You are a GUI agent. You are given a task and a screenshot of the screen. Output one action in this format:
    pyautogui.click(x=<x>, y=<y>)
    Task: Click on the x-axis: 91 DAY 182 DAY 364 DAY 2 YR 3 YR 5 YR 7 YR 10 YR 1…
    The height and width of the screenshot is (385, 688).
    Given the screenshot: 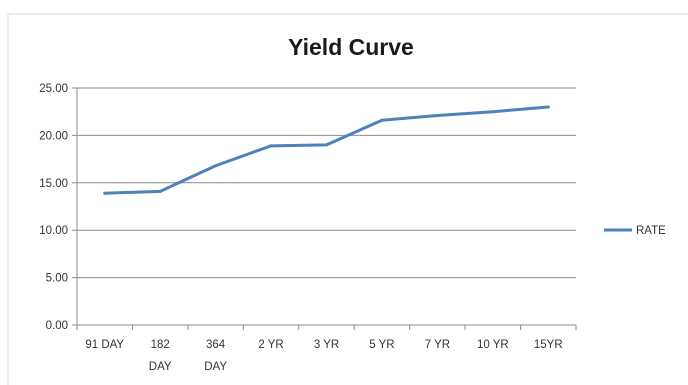 What is the action you would take?
    pyautogui.click(x=326, y=349)
    